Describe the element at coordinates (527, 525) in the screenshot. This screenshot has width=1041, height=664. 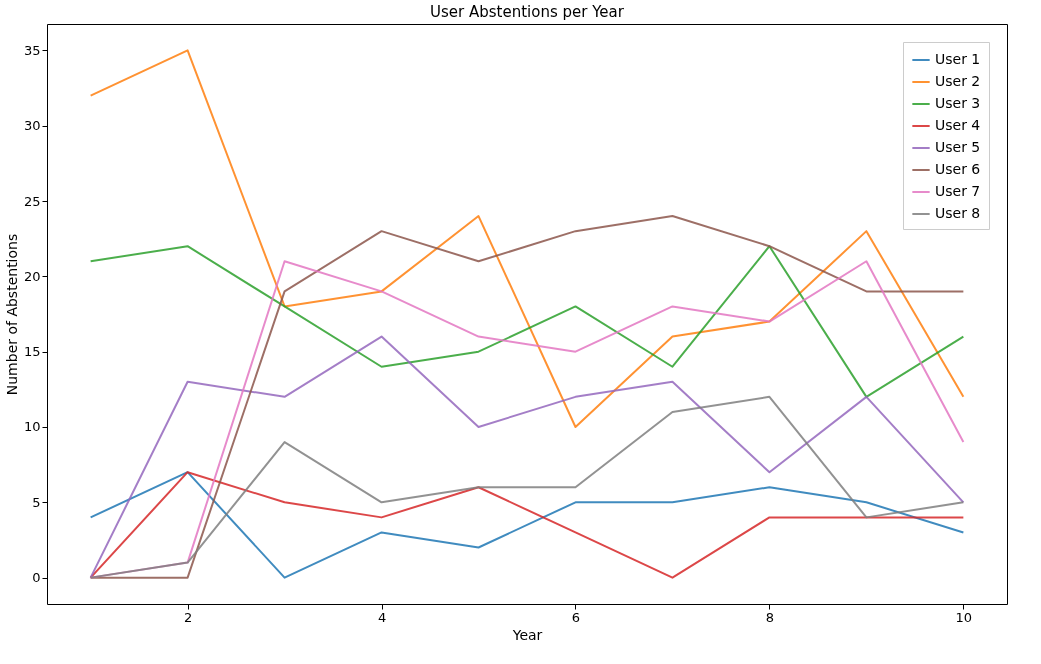
I see `line-series` at that location.